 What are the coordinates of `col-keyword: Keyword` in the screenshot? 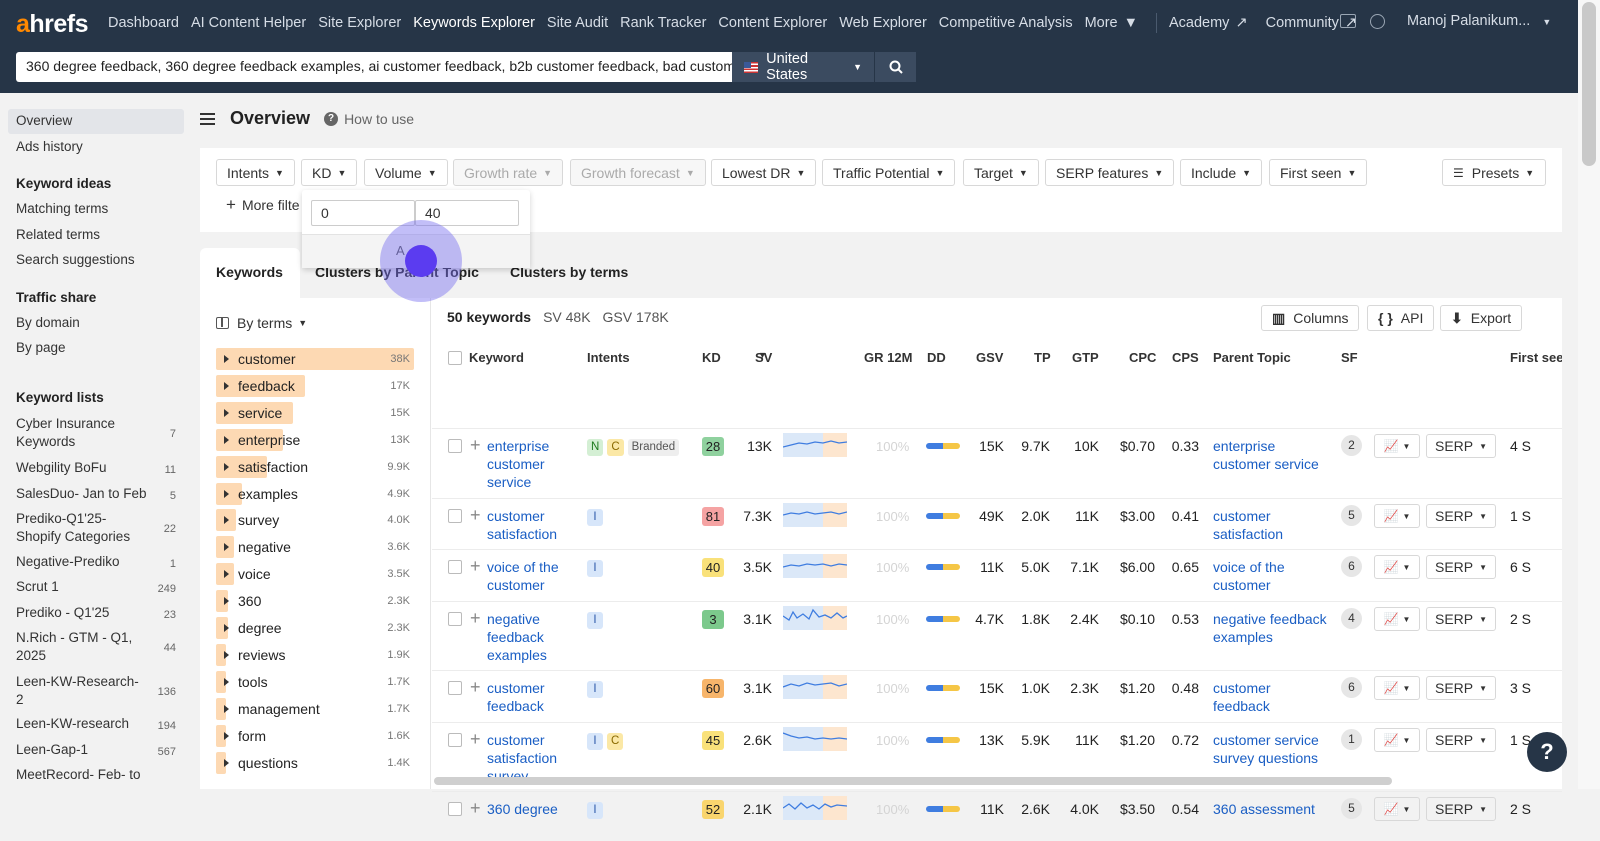 It's located at (496, 357).